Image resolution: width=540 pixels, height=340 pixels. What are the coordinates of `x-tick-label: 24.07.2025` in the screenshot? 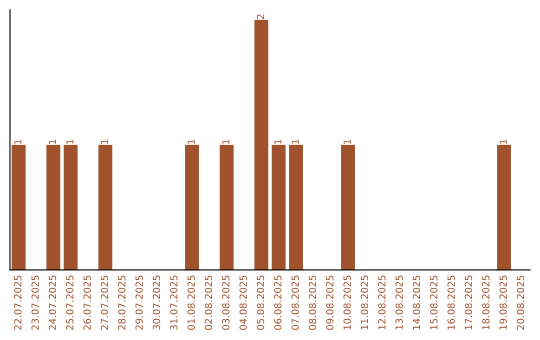 It's located at (52, 303).